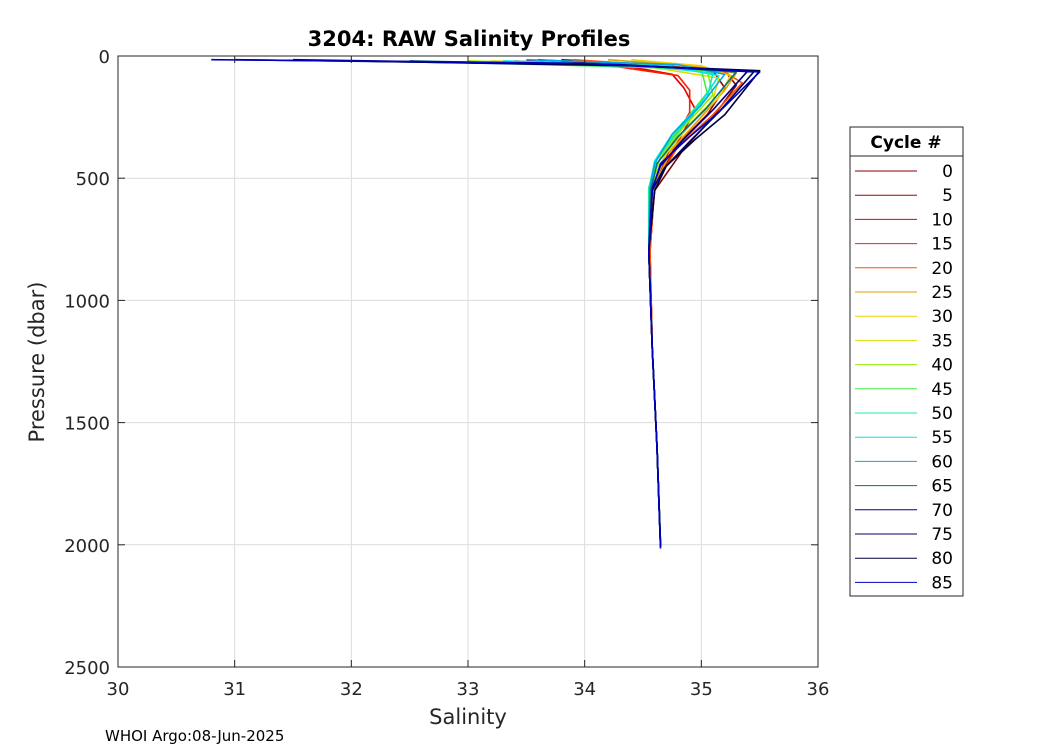 The width and height of the screenshot is (1050, 750). What do you see at coordinates (942, 438) in the screenshot?
I see `legend-label-55: 55` at bounding box center [942, 438].